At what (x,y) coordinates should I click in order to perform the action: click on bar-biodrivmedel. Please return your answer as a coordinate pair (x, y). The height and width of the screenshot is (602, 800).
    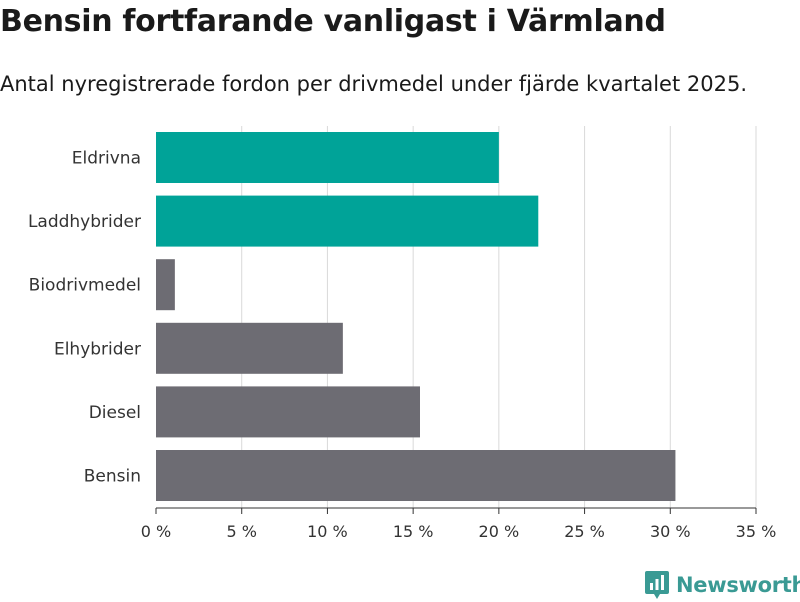
    Looking at the image, I should click on (165, 285).